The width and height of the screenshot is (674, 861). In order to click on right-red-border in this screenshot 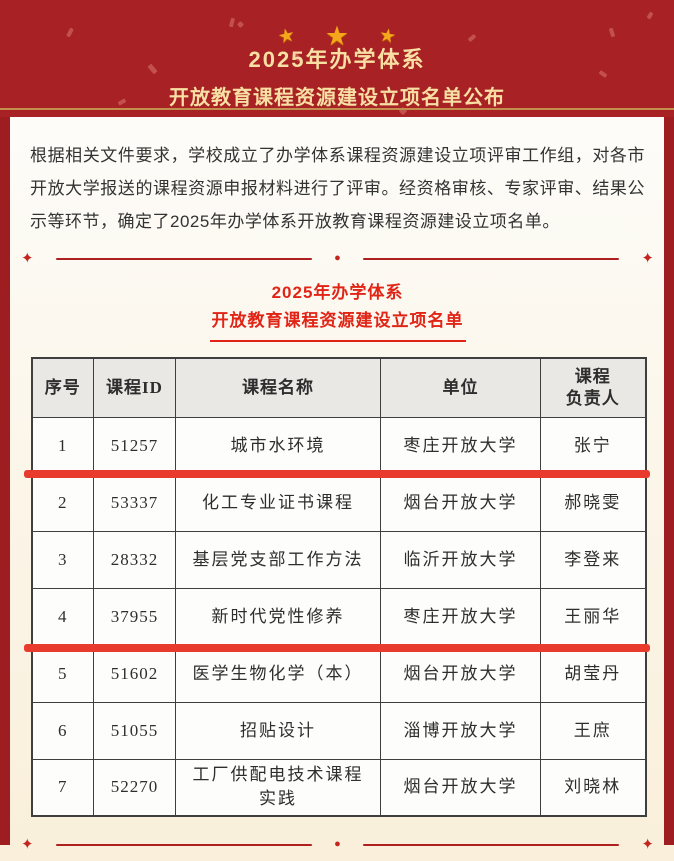, I will do `click(669, 481)`.